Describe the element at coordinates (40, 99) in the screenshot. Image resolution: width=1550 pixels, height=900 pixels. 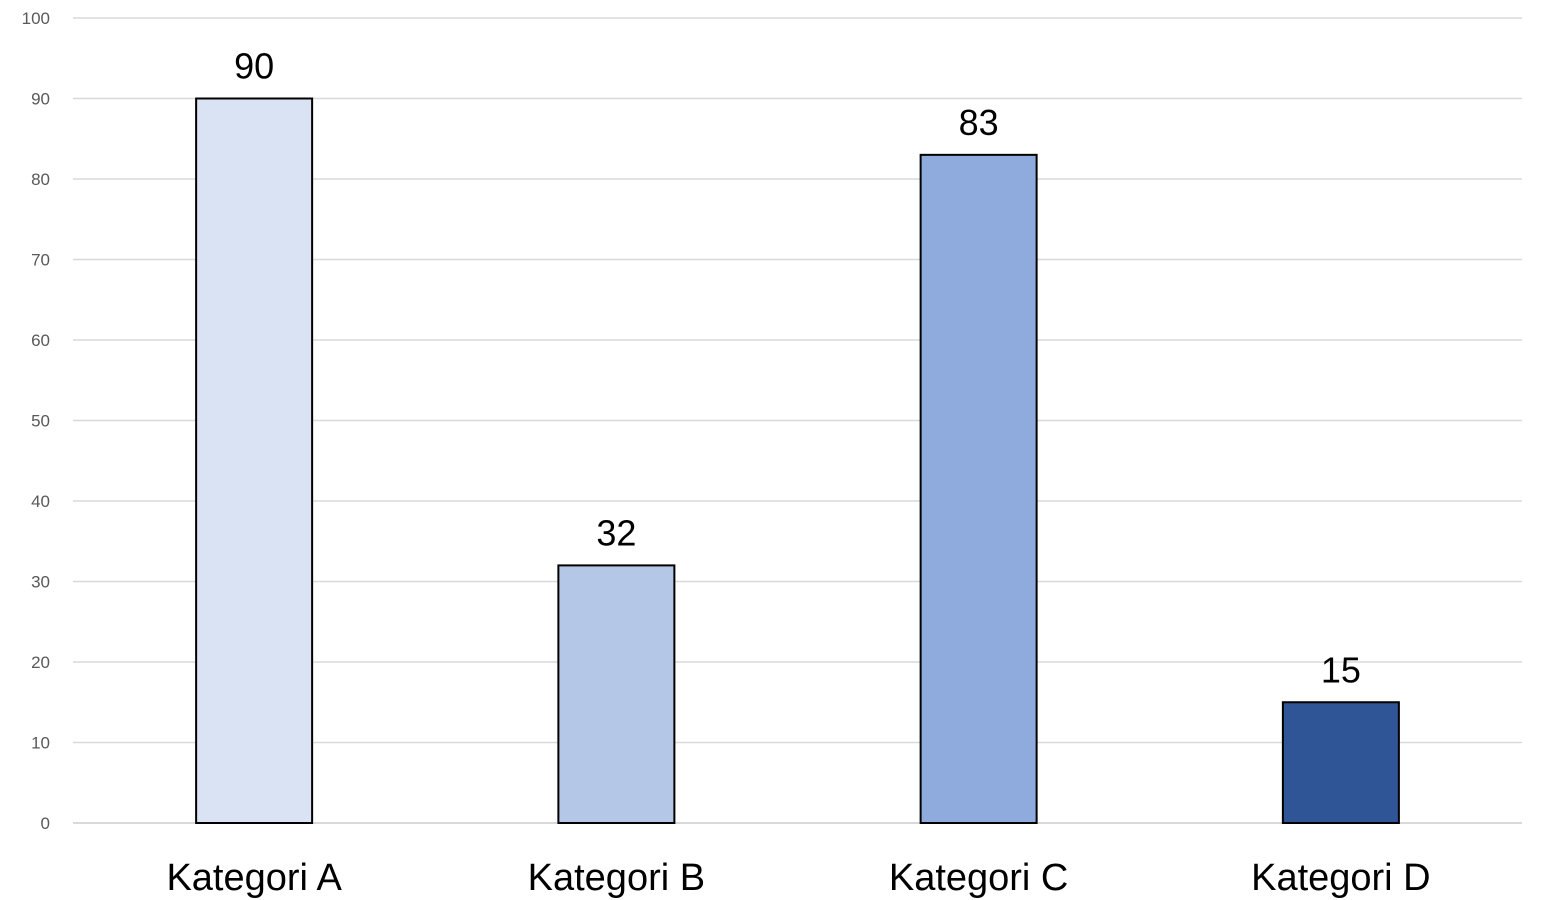
I see `y-tick-label: 90` at that location.